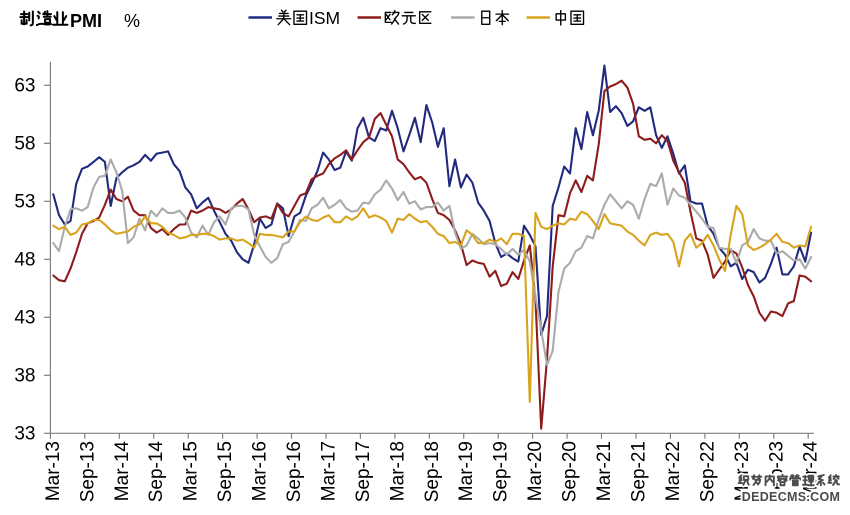 The image size is (850, 515). Describe the element at coordinates (294, 471) in the screenshot. I see `svg-text: Sep-16` at that location.